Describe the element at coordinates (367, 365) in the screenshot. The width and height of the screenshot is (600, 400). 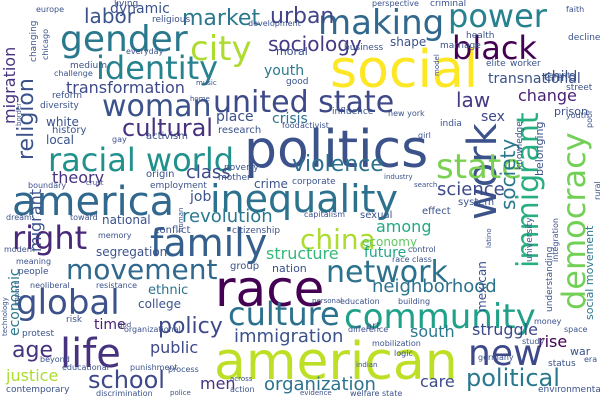
I see `word-indian: indian` at that location.